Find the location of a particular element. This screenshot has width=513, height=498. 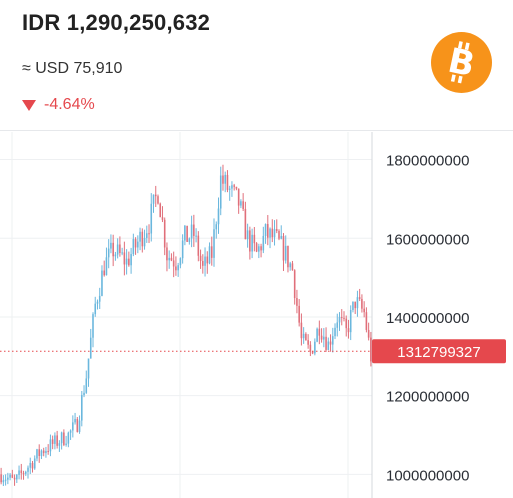

price-change: -4.64% is located at coordinates (58, 105).